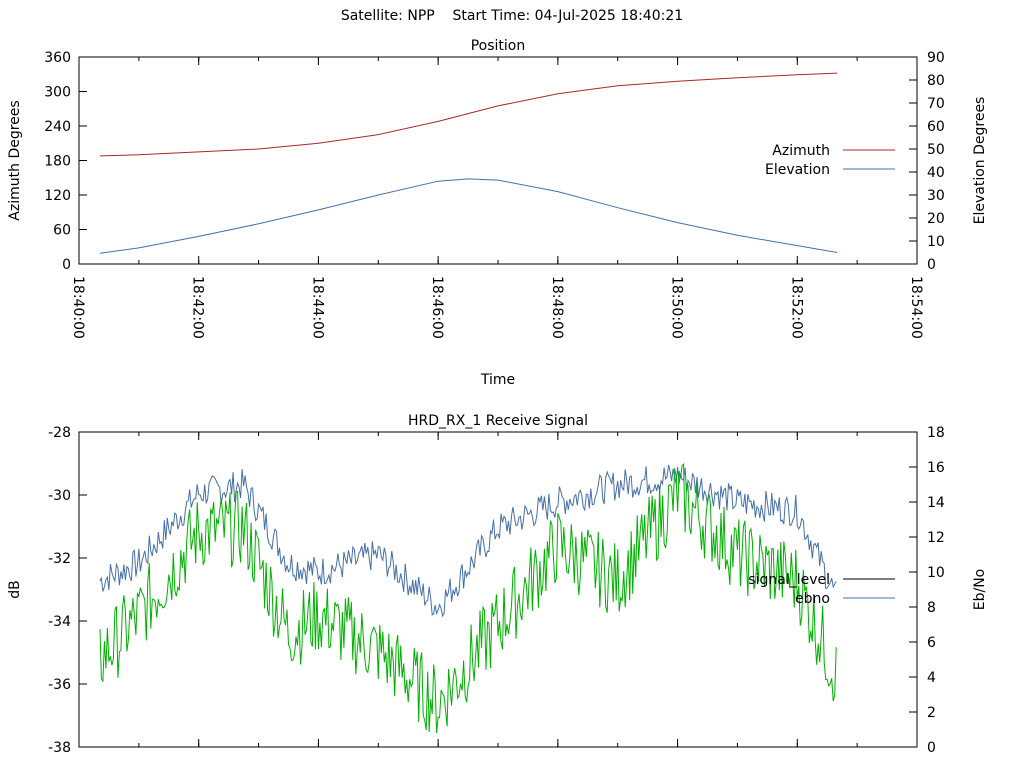 The width and height of the screenshot is (1024, 768). I want to click on y2-tick-label: 70, so click(936, 104).